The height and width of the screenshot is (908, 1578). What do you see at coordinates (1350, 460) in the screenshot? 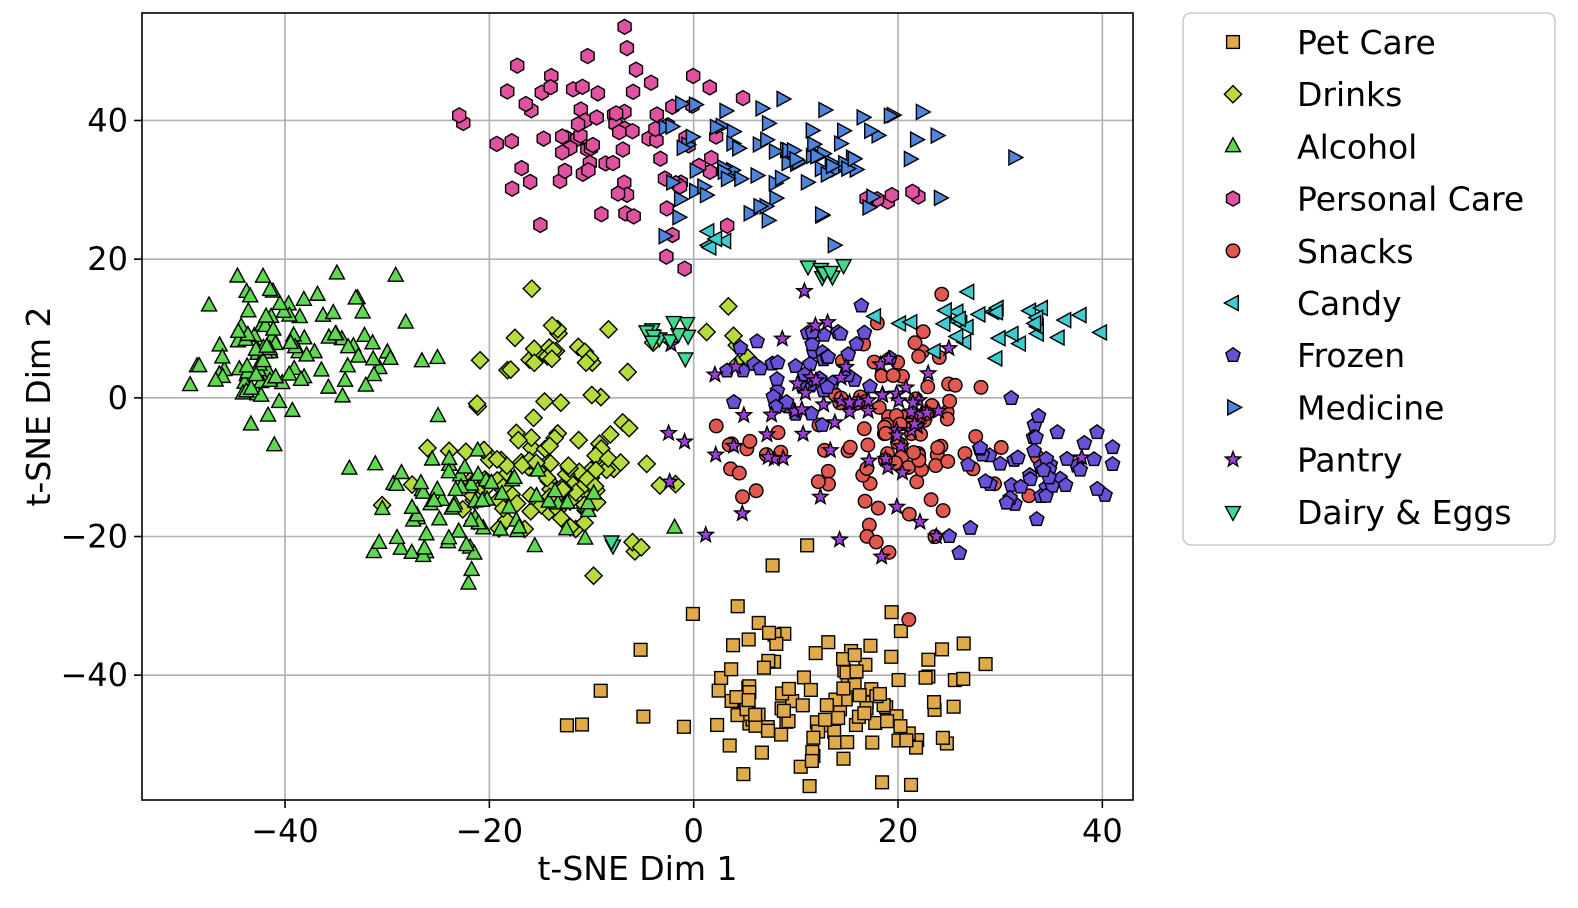
I see `legend-label-pantry: Pantry` at bounding box center [1350, 460].